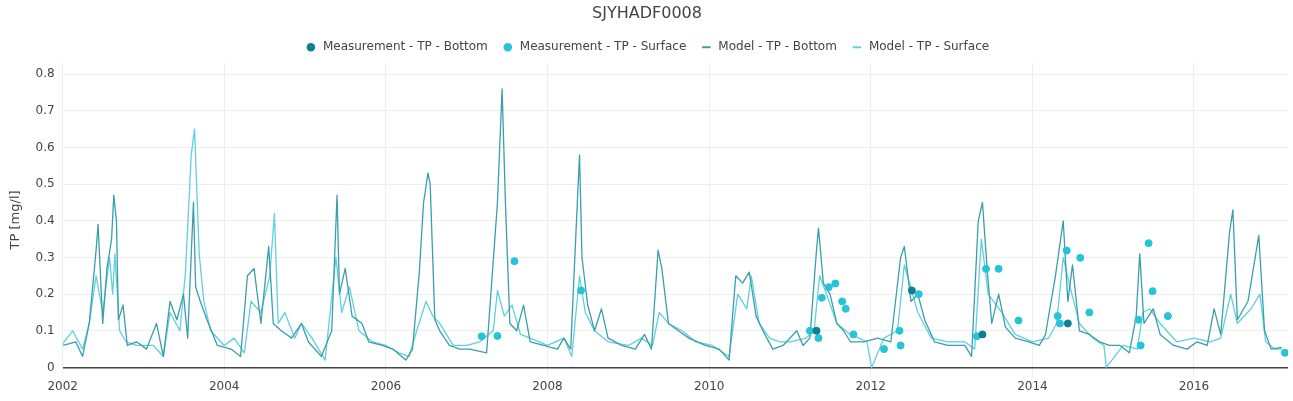  Describe the element at coordinates (62, 385) in the screenshot. I see `x-tick-label: 2002` at that location.